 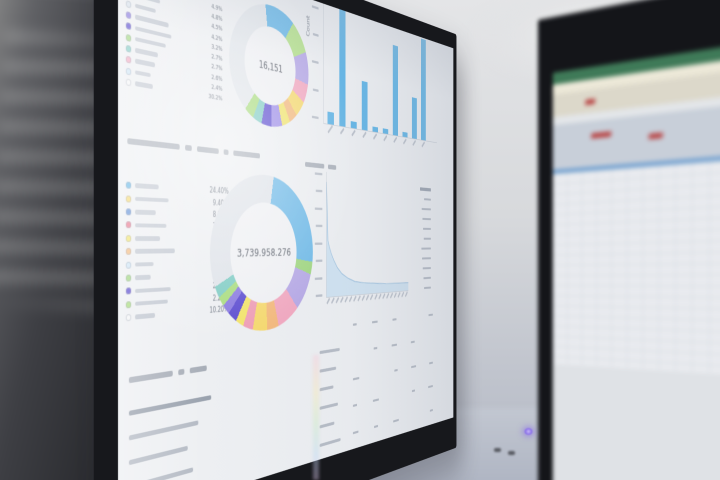 What do you see at coordinates (528, 431) in the screenshot?
I see `power-led-light` at bounding box center [528, 431].